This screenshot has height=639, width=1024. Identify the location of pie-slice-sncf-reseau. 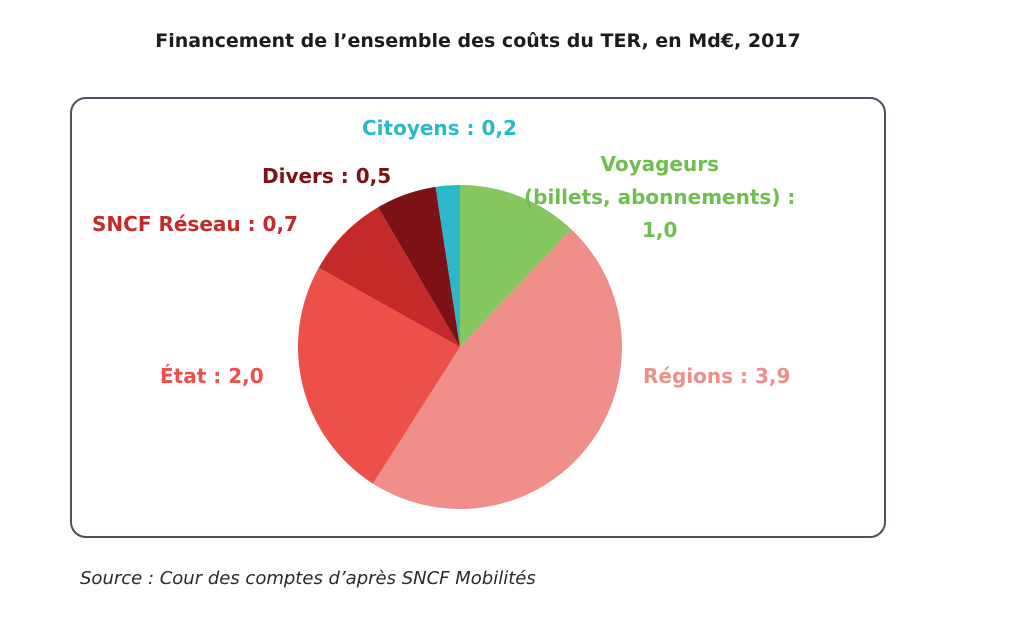
(389, 277).